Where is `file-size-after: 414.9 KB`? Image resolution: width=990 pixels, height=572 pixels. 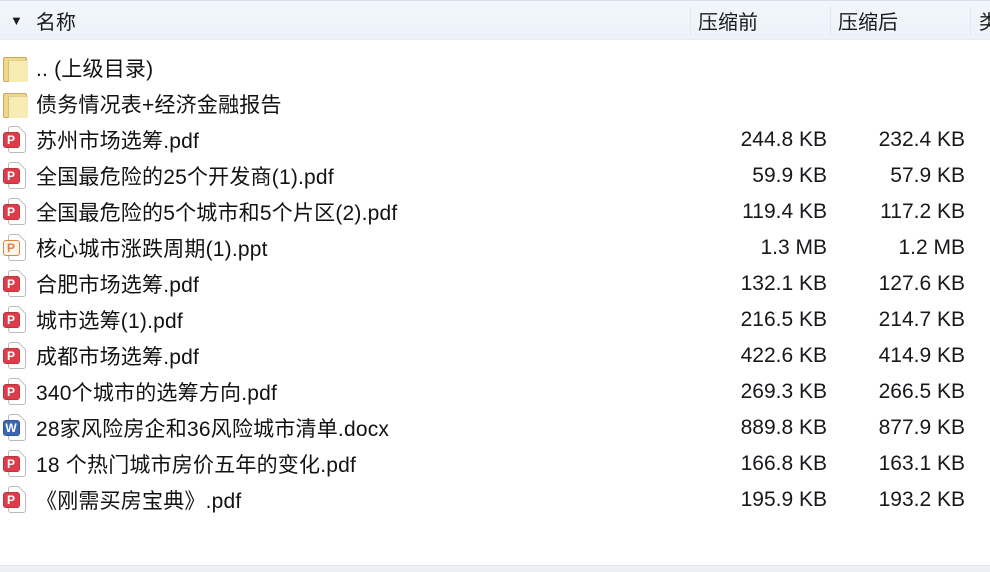 file-size-after: 414.9 KB is located at coordinates (921, 355).